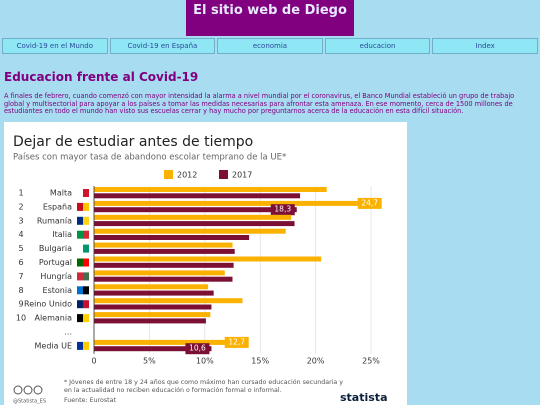 Image resolution: width=540 pixels, height=405 pixels. What do you see at coordinates (48, 304) in the screenshot?
I see `y-tick-label: Reino Unido` at bounding box center [48, 304].